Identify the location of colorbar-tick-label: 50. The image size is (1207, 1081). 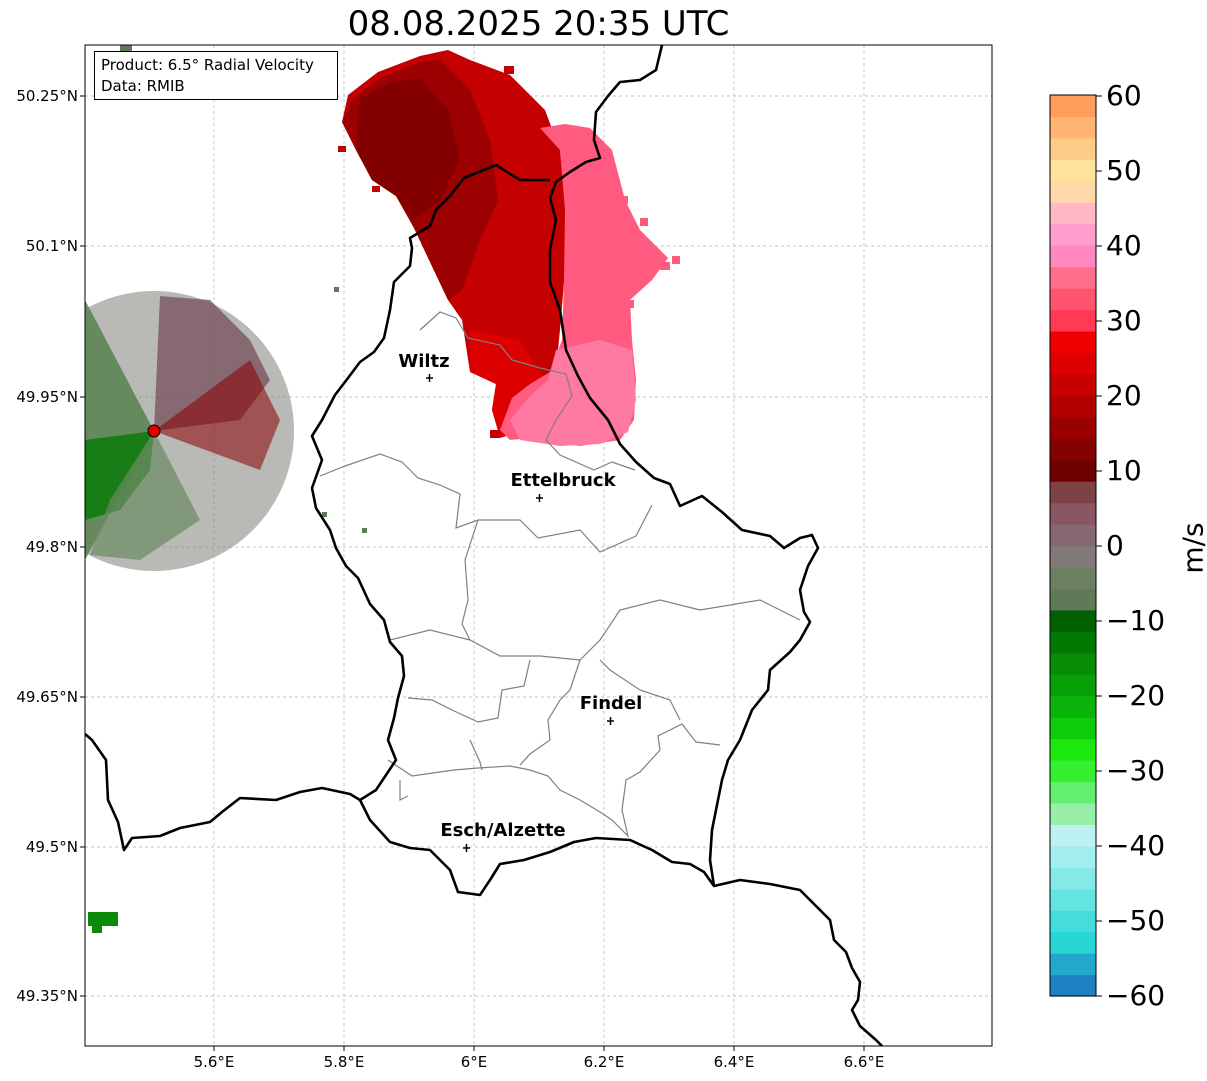
(1124, 170).